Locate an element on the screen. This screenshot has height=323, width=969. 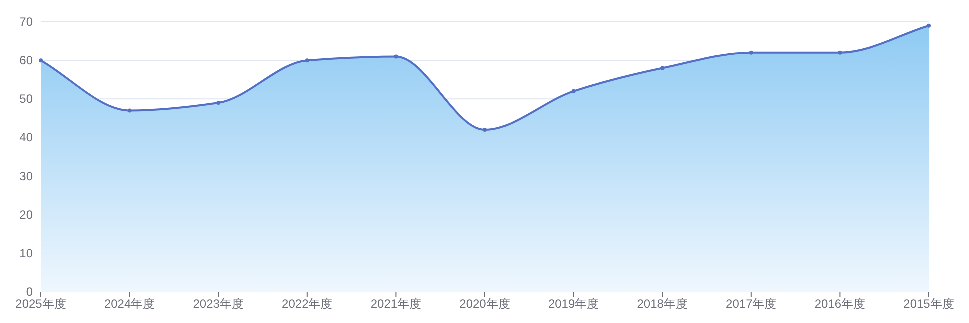
y-tick-label: 10 is located at coordinates (27, 253).